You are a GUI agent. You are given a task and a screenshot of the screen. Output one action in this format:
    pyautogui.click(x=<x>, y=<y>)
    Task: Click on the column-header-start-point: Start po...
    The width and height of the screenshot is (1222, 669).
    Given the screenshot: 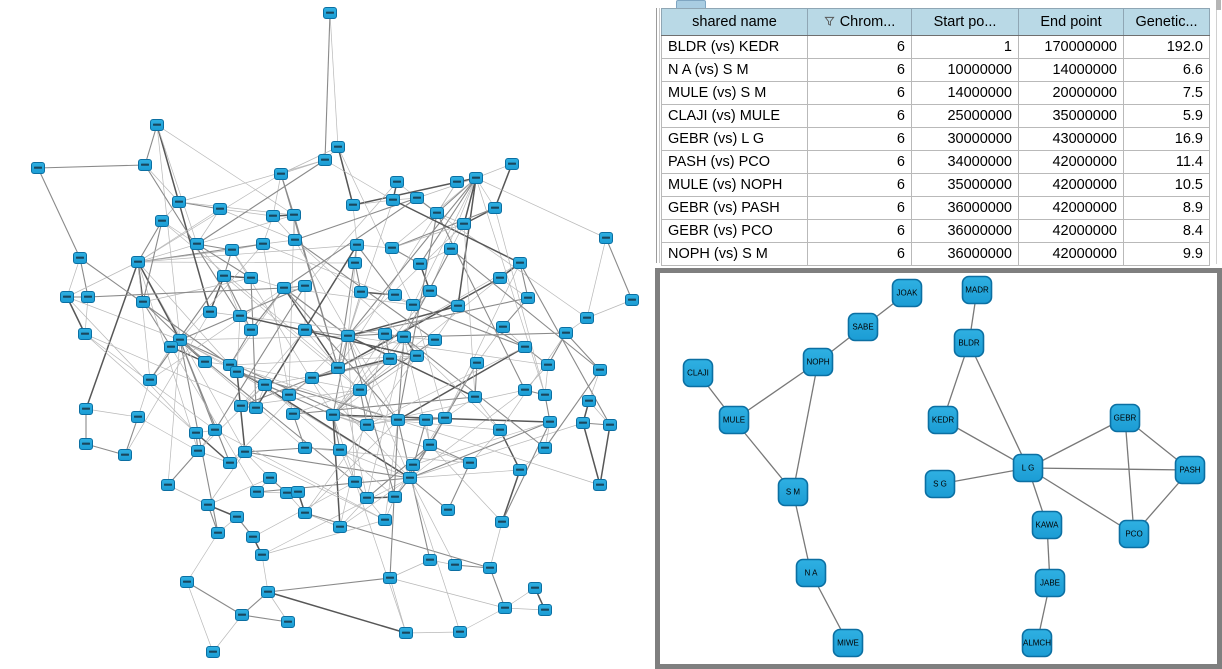 What is the action you would take?
    pyautogui.click(x=965, y=22)
    